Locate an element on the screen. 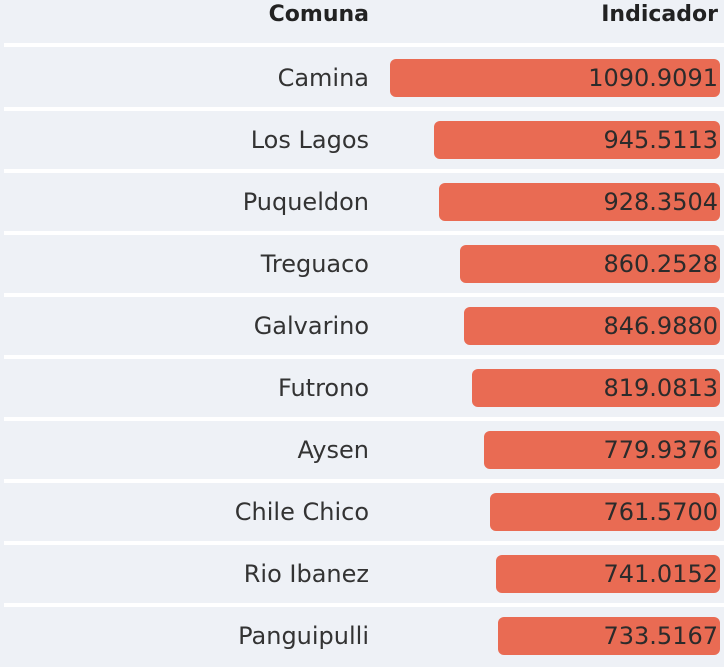 The height and width of the screenshot is (667, 724). table-row: Panguipulli 733.5167 is located at coordinates (362, 636).